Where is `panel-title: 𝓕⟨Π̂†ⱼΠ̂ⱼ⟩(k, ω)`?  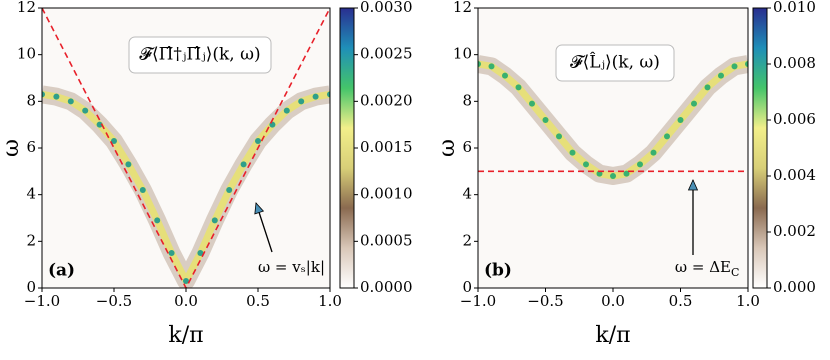
panel-title: 𝓕⟨Π̂†ⱼΠ̂ⱼ⟩(k, ω) is located at coordinates (199, 55).